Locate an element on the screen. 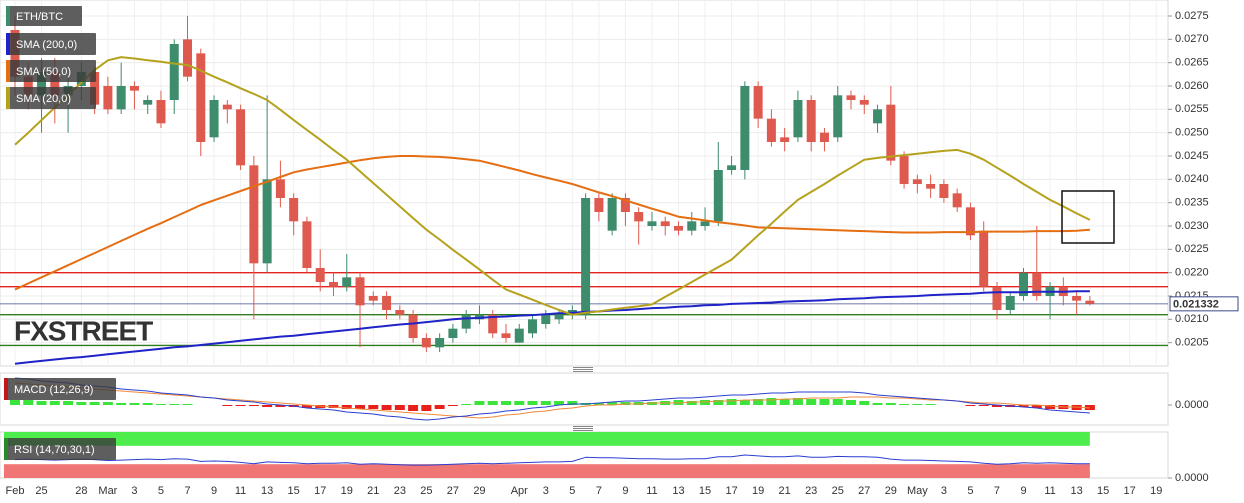 The image size is (1244, 503). y-tick-label: 0.0235 is located at coordinates (1192, 203).